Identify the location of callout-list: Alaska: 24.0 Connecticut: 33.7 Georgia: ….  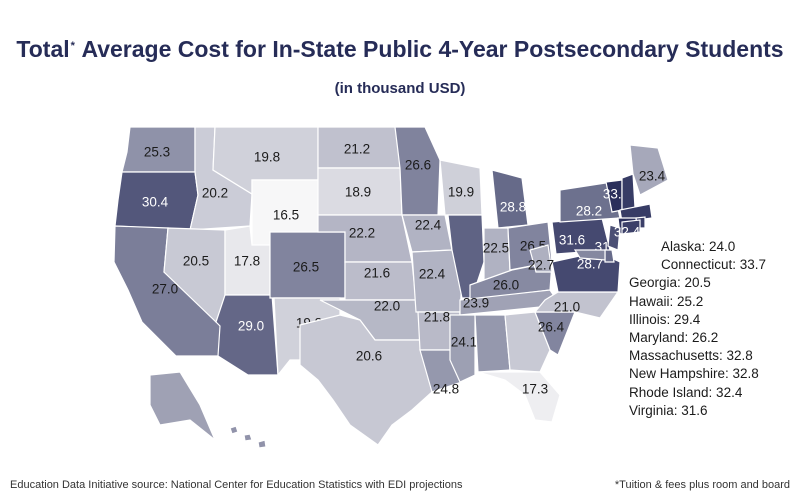
(697, 329).